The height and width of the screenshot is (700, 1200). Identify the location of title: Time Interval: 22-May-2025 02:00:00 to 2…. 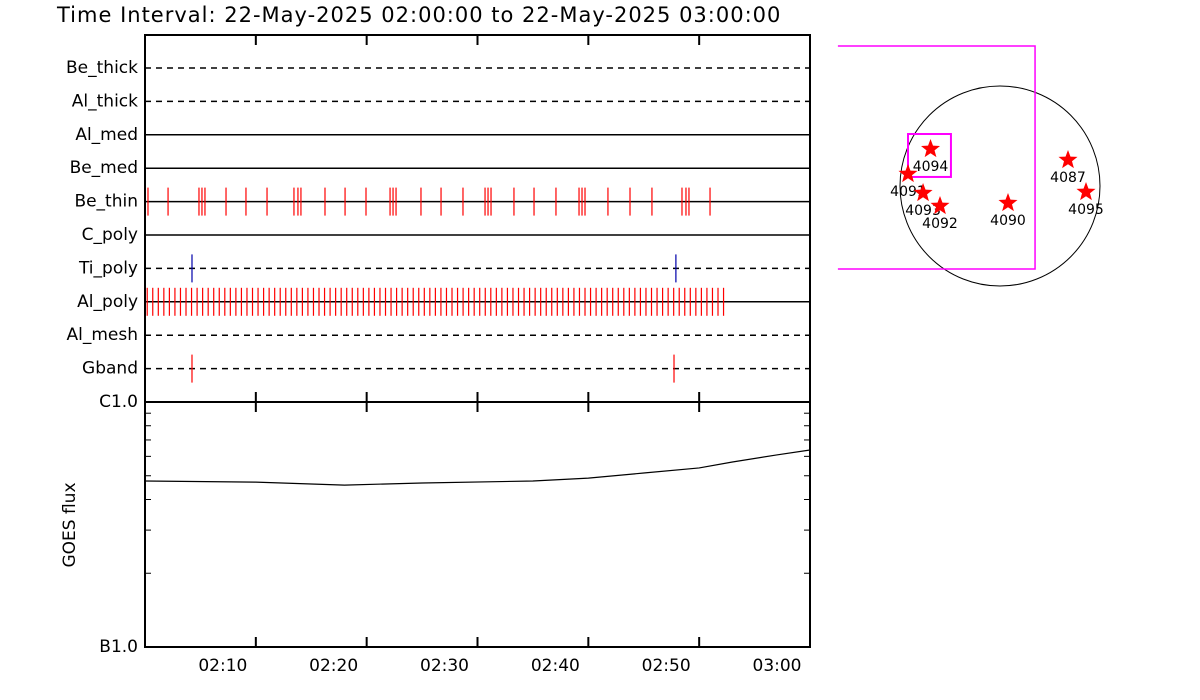
(418, 15).